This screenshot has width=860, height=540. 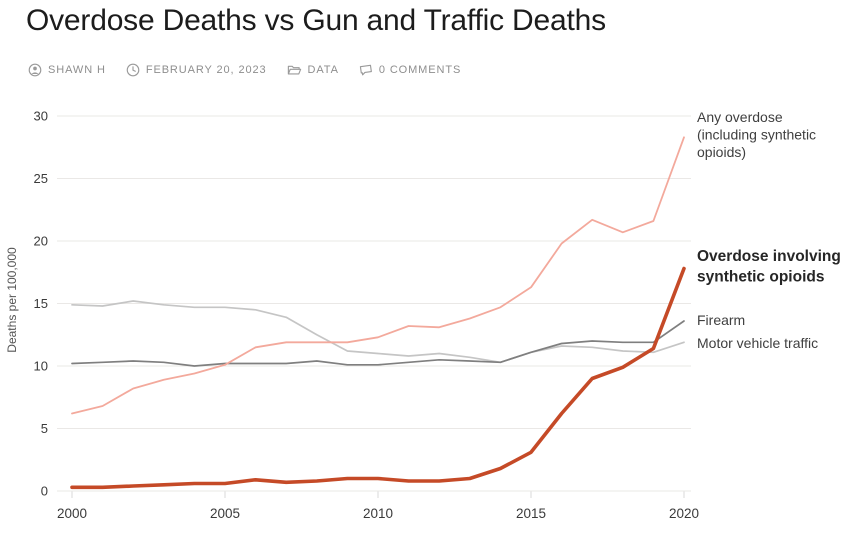 I want to click on series-label-overdose-involving-synthetic-opioids-line1: Overdose involving, so click(x=769, y=256).